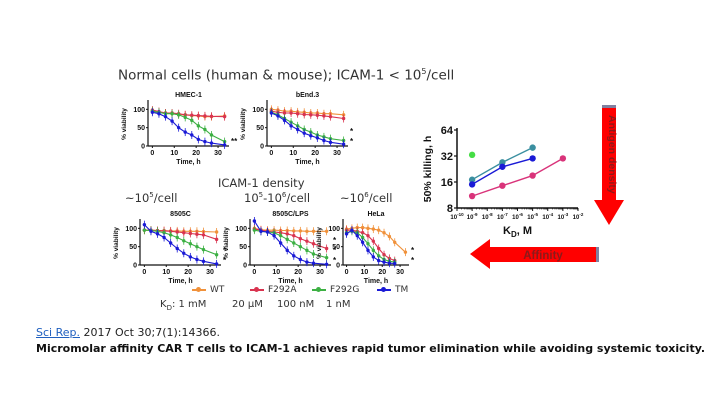 The width and height of the screenshot is (711, 400). I want to click on x-tick-exponent: -4, so click(551, 214).